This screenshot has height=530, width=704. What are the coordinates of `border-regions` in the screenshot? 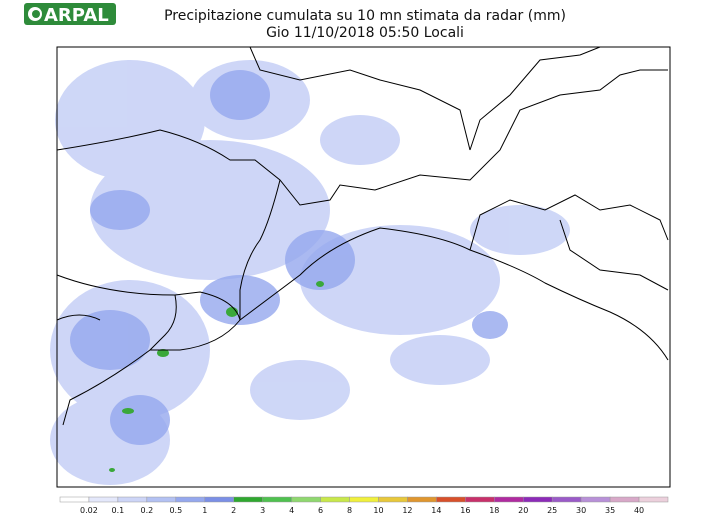 It's located at (569, 222).